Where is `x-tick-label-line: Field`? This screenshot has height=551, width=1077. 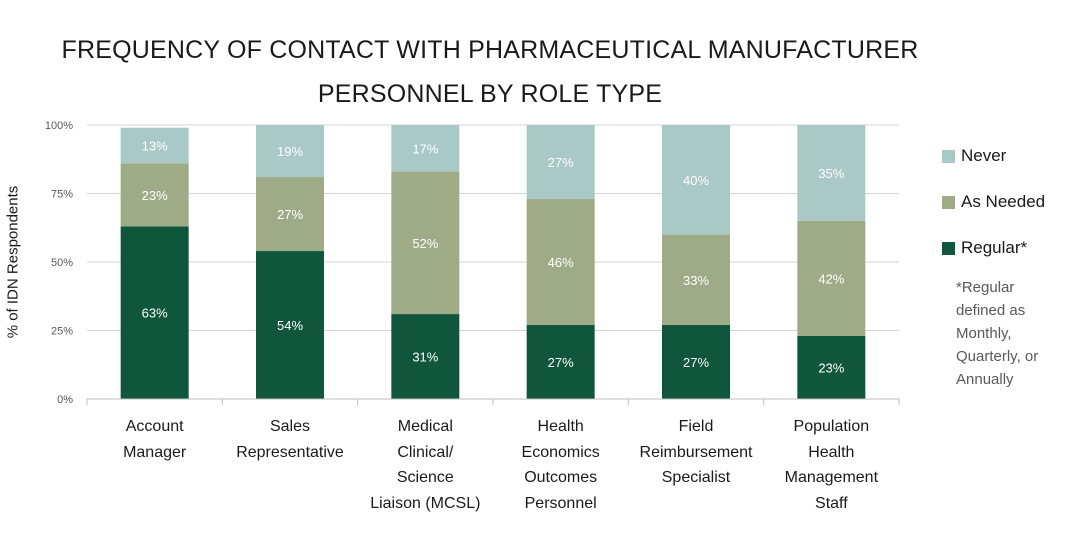 x-tick-label-line: Field is located at coordinates (696, 426).